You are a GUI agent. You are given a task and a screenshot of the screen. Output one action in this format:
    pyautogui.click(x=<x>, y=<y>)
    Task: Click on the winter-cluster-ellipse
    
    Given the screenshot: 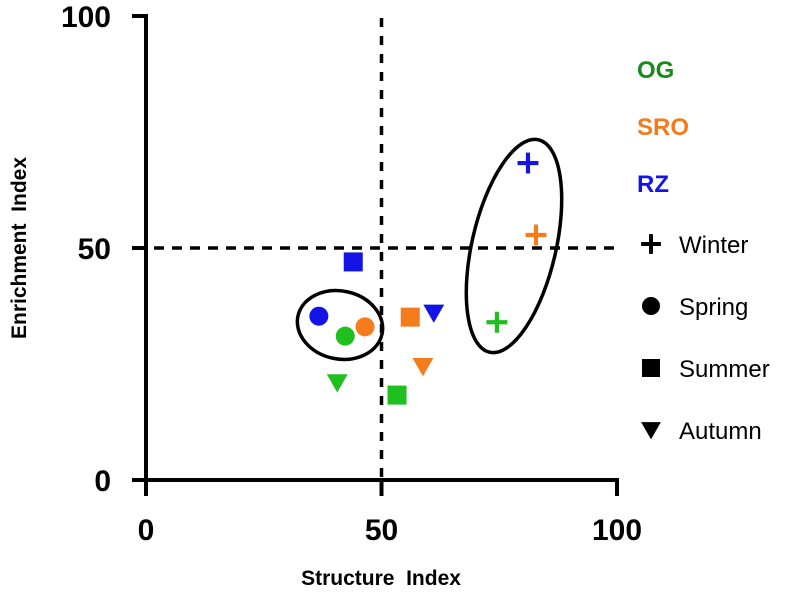 What is the action you would take?
    pyautogui.click(x=514, y=246)
    